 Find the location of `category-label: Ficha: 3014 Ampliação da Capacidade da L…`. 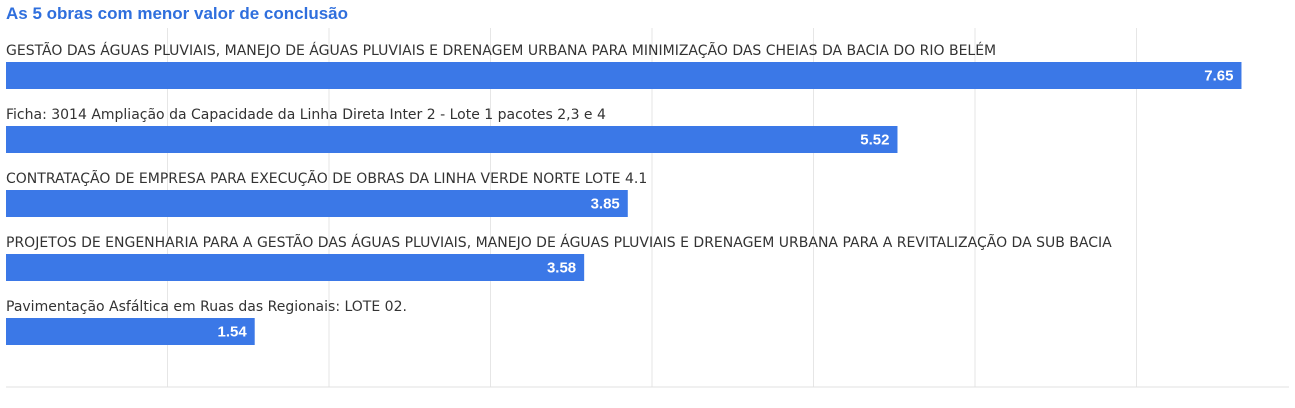

category-label: Ficha: 3014 Ampliação da Capacidade da L… is located at coordinates (306, 115).